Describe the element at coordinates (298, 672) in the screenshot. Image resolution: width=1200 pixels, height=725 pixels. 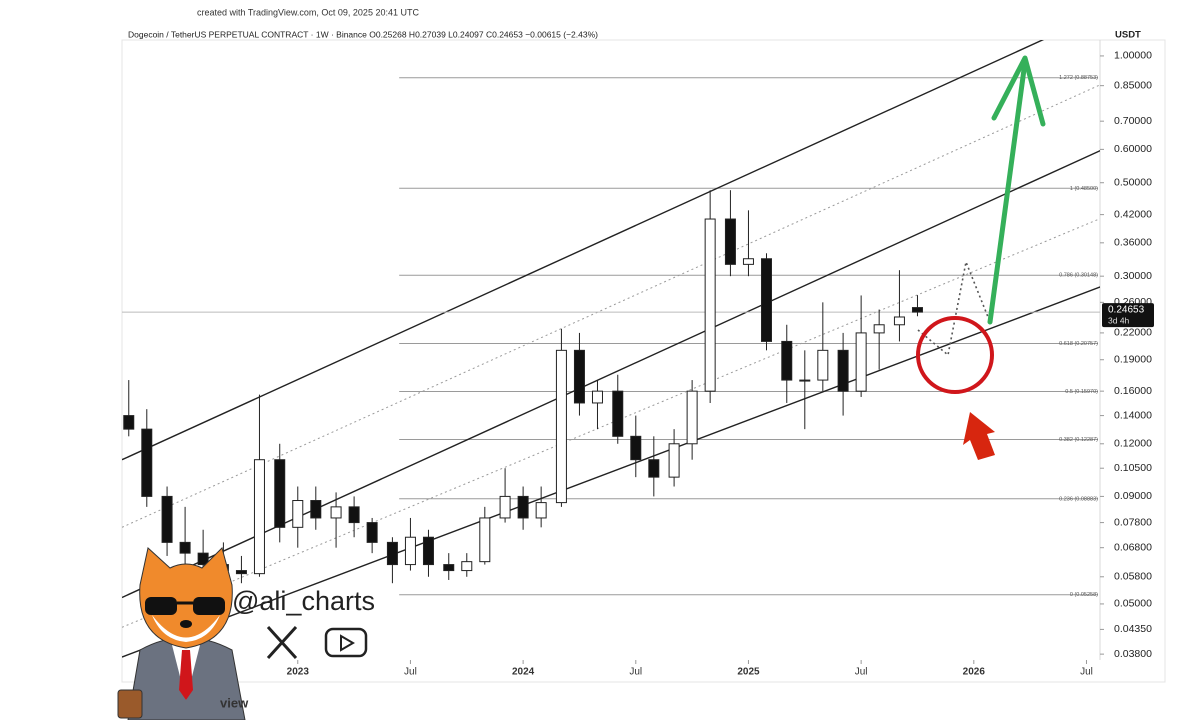
I see `x-tick-label: 2023` at that location.